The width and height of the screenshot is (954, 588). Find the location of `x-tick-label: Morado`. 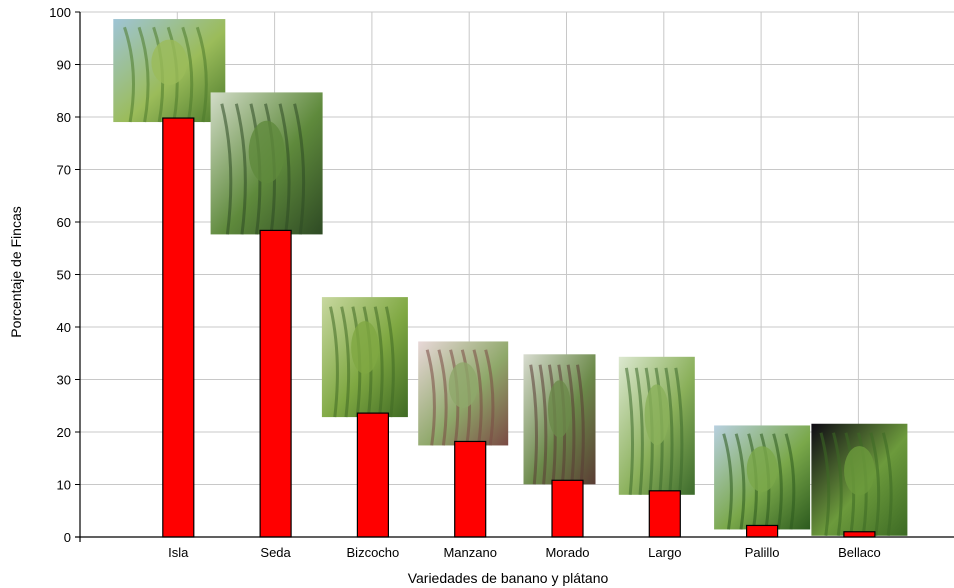

x-tick-label: Morado is located at coordinates (567, 552).